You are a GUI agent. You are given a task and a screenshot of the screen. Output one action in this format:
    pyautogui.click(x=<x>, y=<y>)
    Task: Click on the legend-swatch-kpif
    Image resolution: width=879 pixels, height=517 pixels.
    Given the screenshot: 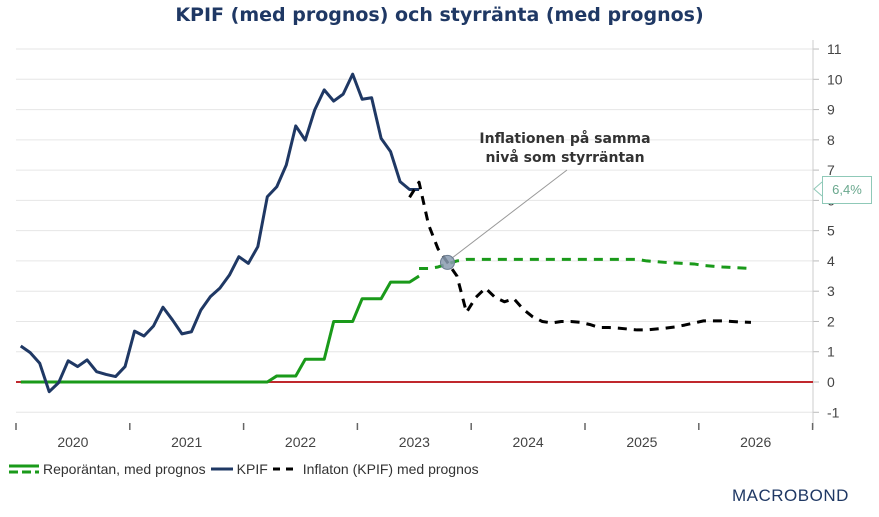 What is the action you would take?
    pyautogui.click(x=221, y=469)
    